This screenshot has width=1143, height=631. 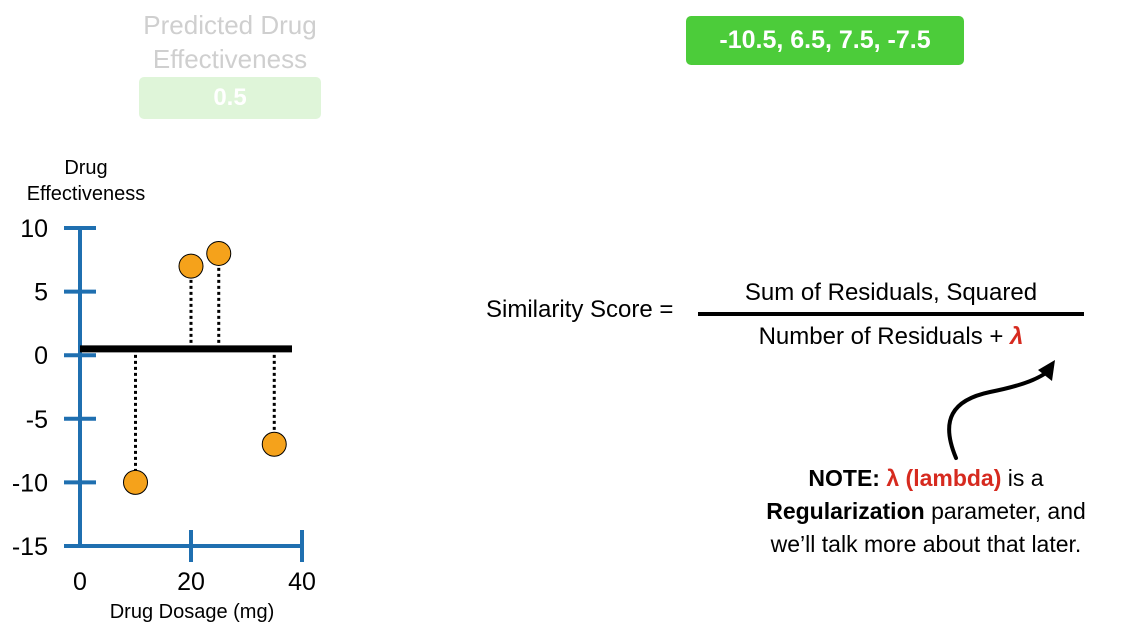 What do you see at coordinates (192, 612) in the screenshot?
I see `x-axis-label: Drug Dosage (mg)` at bounding box center [192, 612].